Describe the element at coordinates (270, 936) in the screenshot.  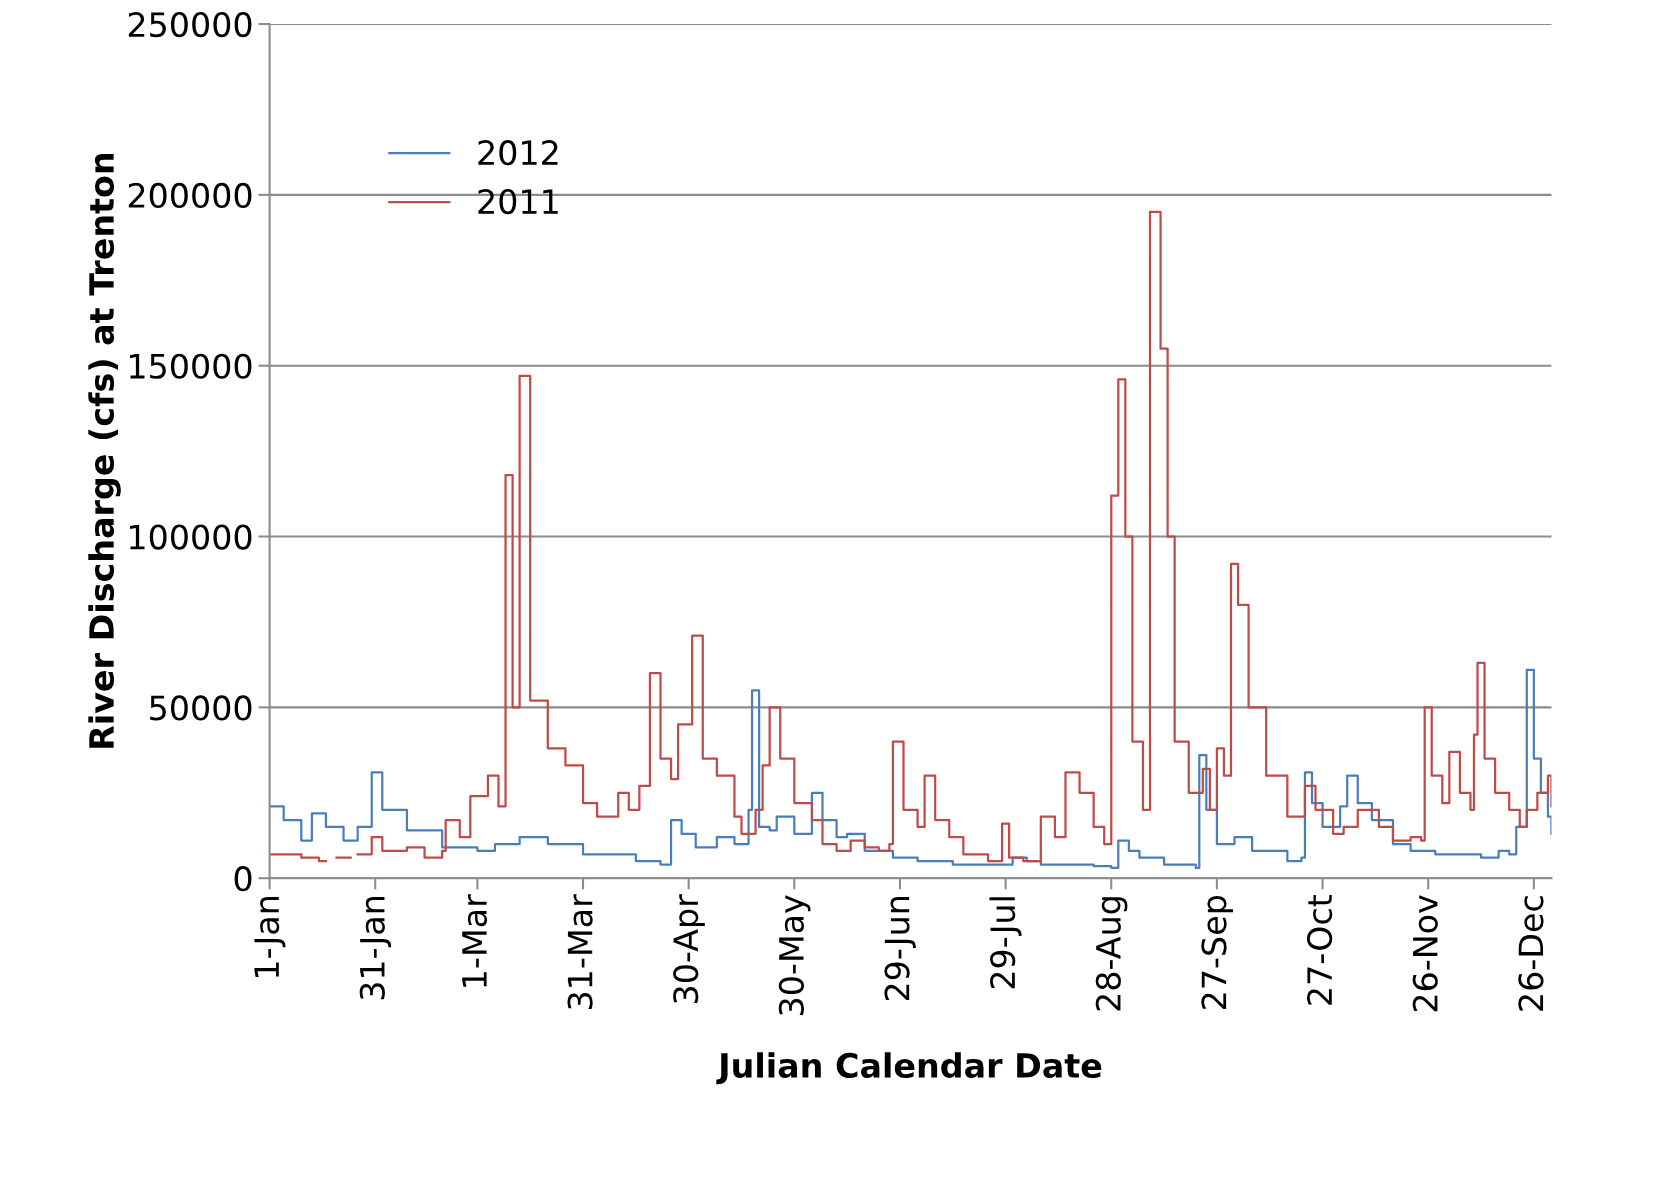
I see `x-tick-label: 1-Jan` at that location.